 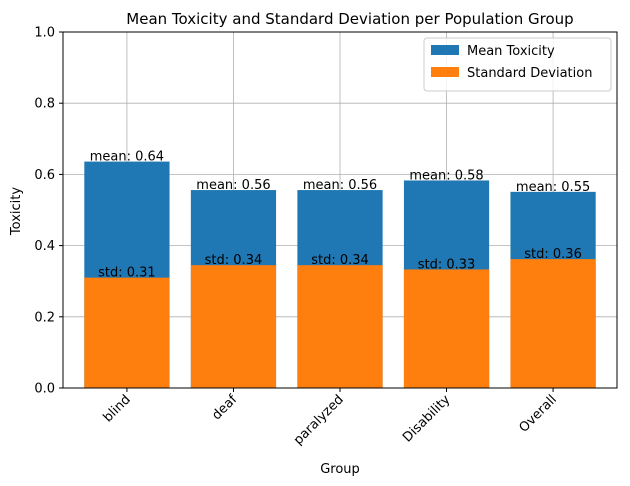 I want to click on data-label-mean: mean: 0.64, so click(x=127, y=157).